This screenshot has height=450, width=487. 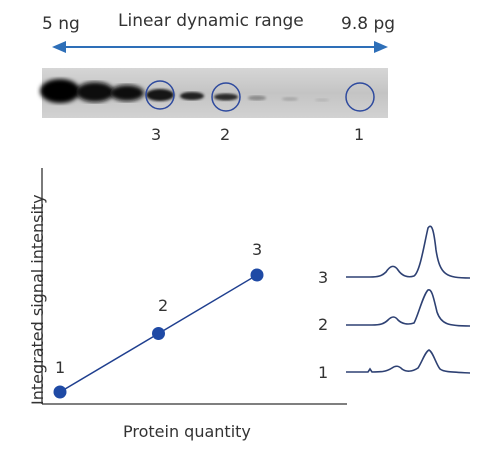 What do you see at coordinates (60, 367) in the screenshot?
I see `point-label-1: 1` at bounding box center [60, 367].